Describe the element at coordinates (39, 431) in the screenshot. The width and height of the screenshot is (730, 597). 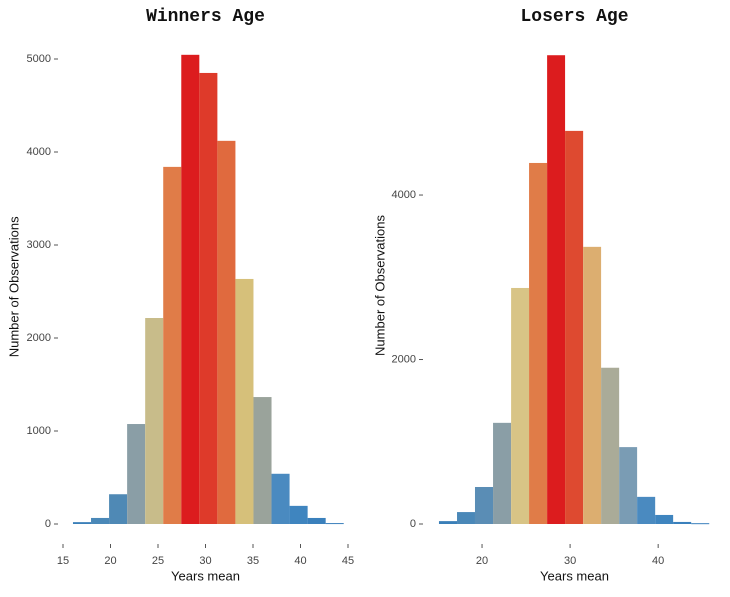
I see `y-tick-label: 1000` at that location.